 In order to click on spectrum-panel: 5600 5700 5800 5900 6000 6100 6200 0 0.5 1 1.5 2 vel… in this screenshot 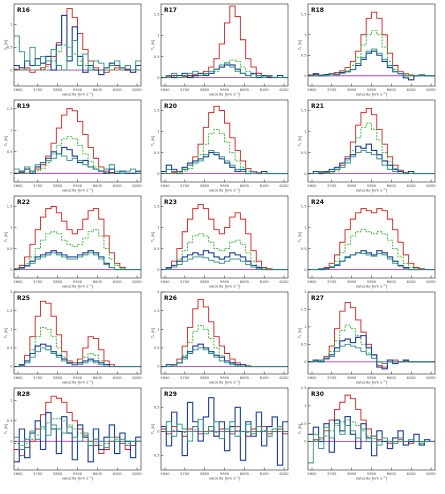, I will do `click(366, 337)`.